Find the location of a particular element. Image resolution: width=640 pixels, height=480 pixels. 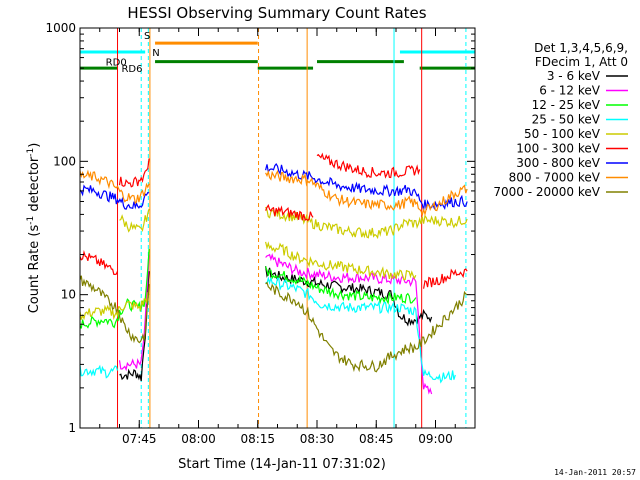

legend-label-4: 50 - 100 keV is located at coordinates (562, 134).